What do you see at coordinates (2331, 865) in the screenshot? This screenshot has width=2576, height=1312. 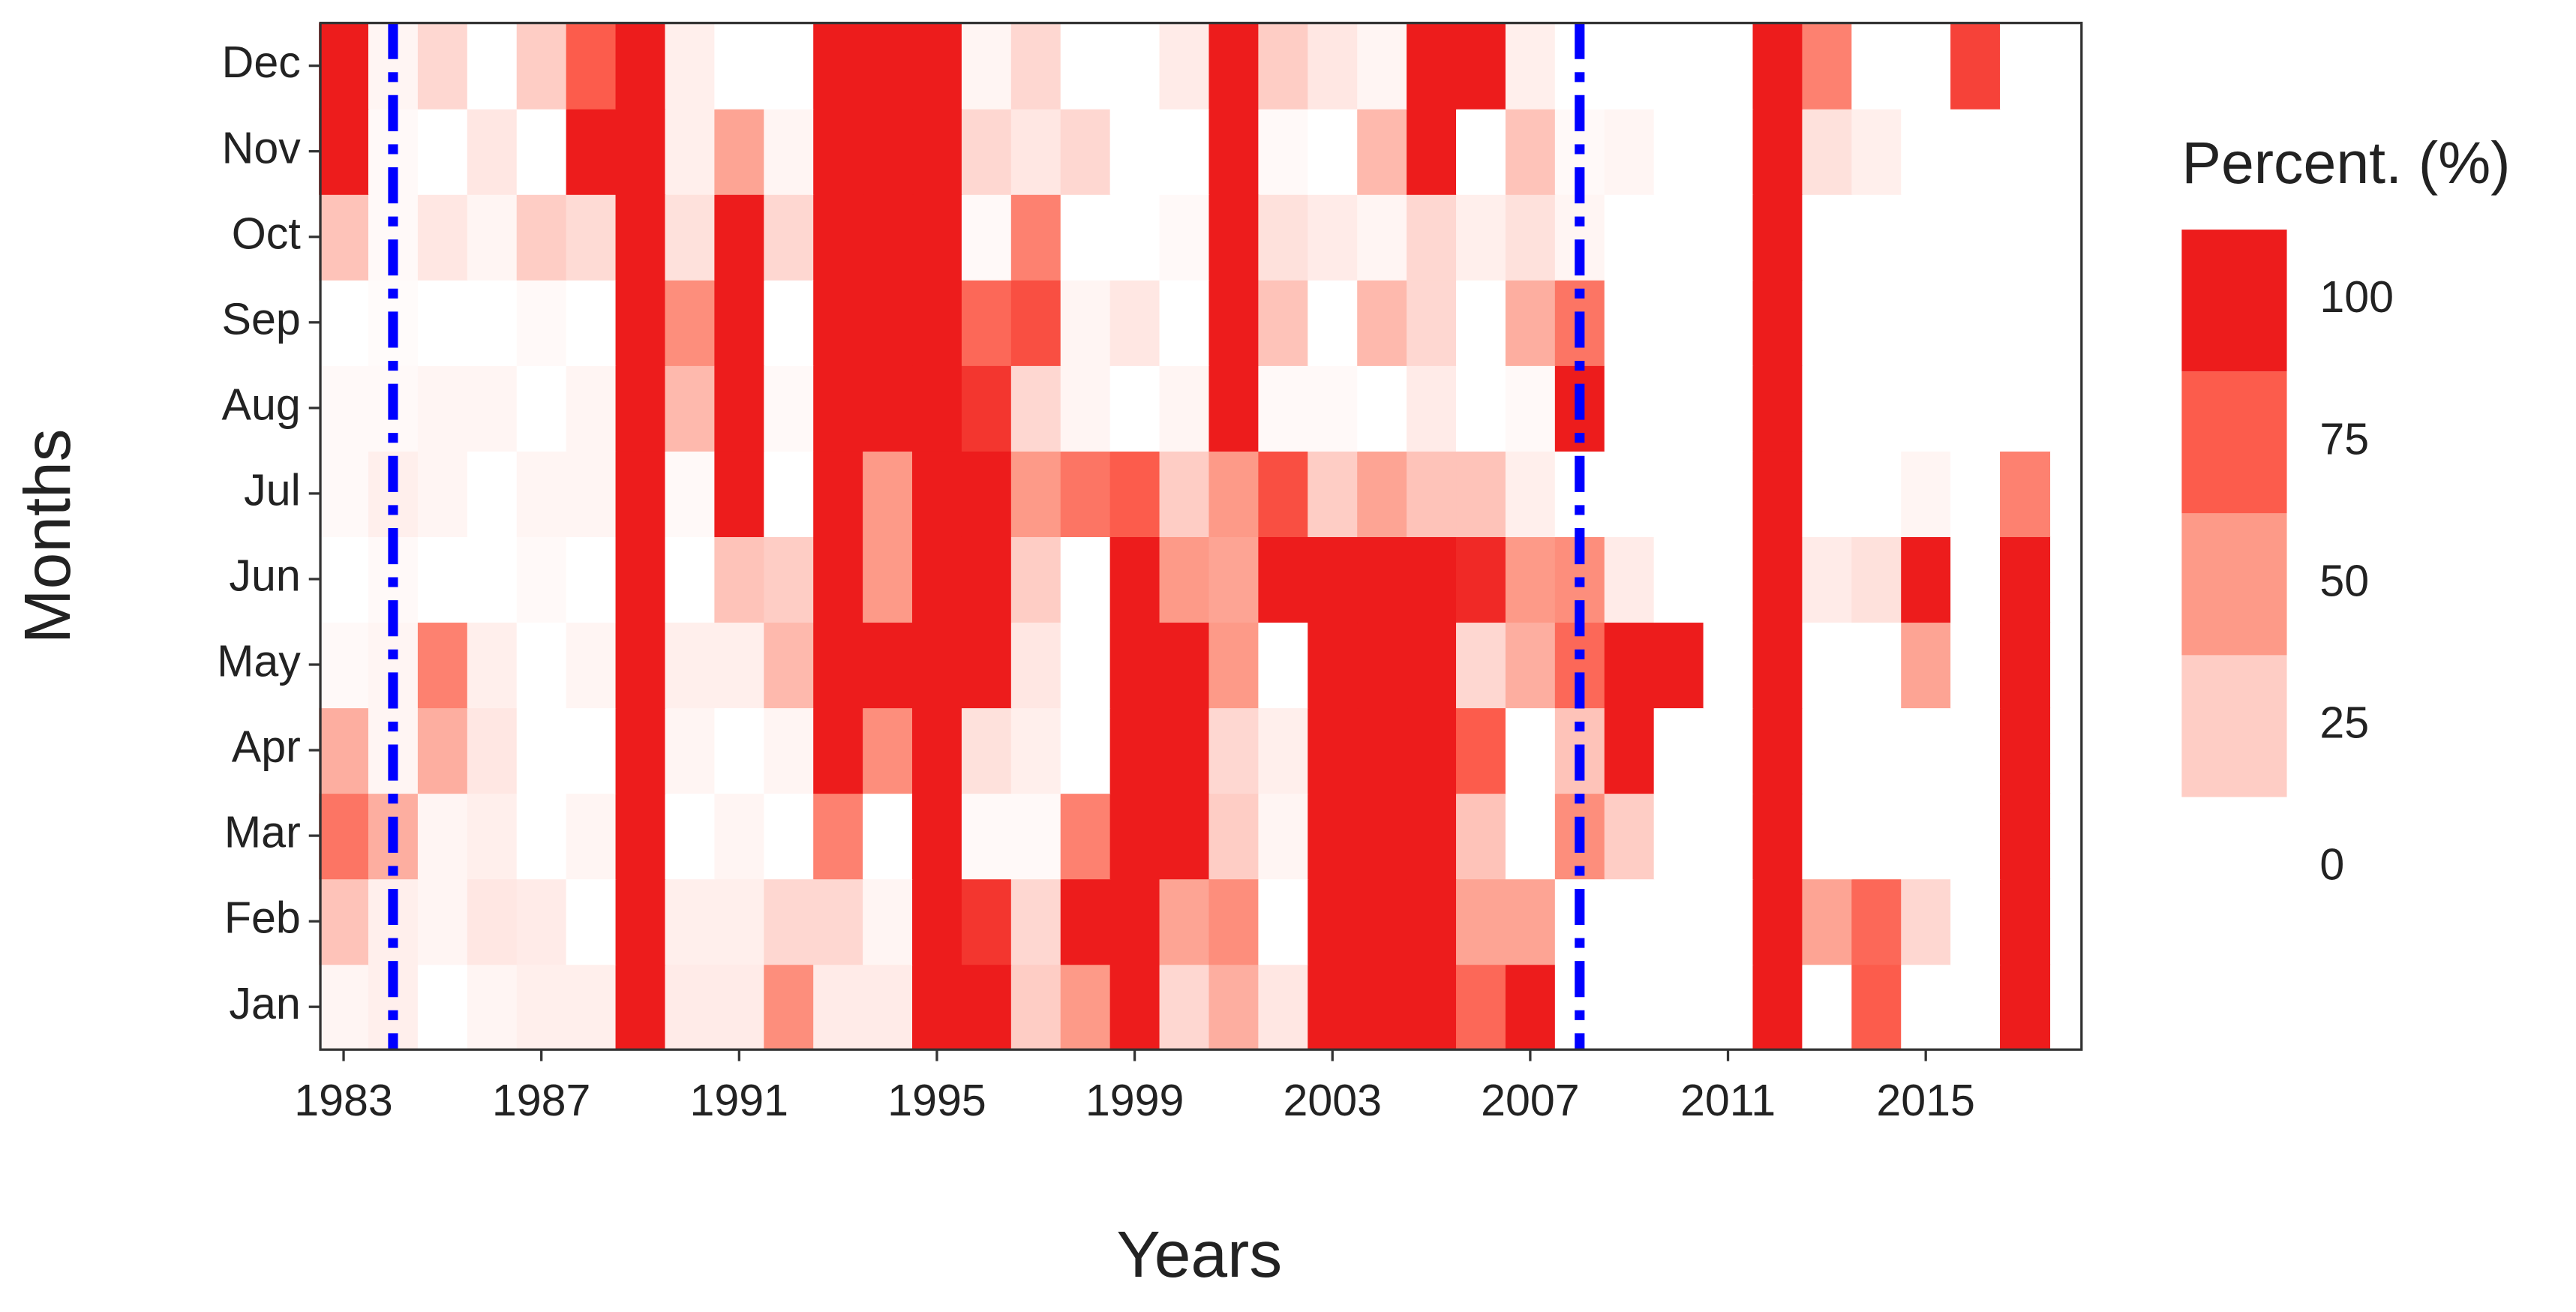 I see `legend-label: 0` at bounding box center [2331, 865].